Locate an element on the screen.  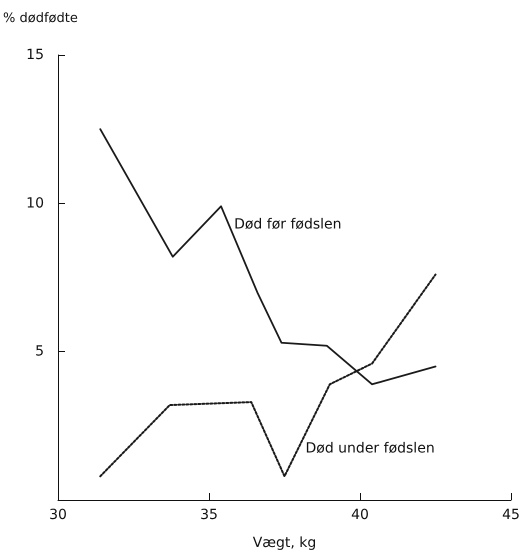
x-tick-label: 45 is located at coordinates (511, 515).